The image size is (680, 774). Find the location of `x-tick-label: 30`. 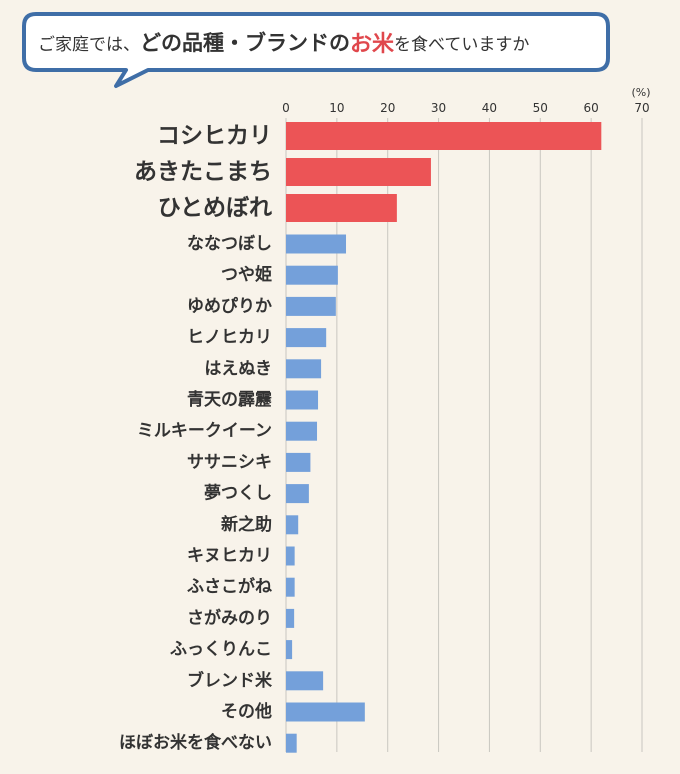

x-tick-label: 30 is located at coordinates (438, 108).